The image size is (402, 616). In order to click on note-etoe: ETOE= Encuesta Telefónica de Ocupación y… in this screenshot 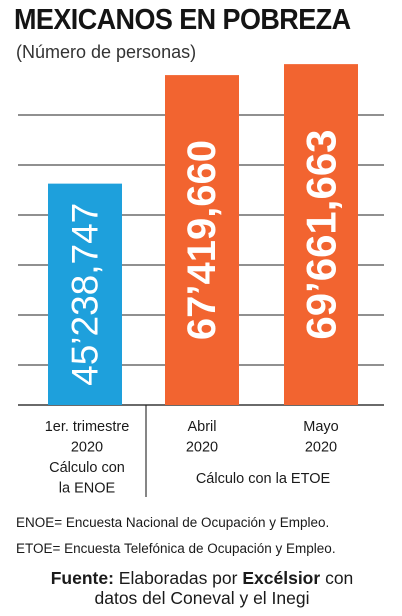, I will do `click(176, 548)`.